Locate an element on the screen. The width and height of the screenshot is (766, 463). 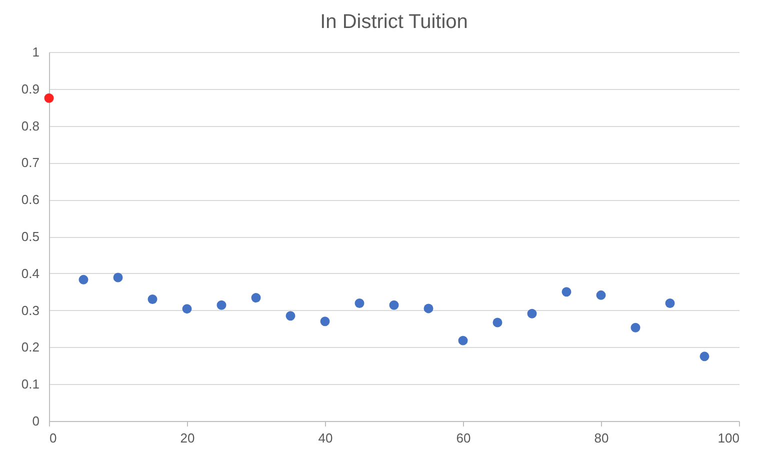
y-tick-label: 0.8 is located at coordinates (30, 126).